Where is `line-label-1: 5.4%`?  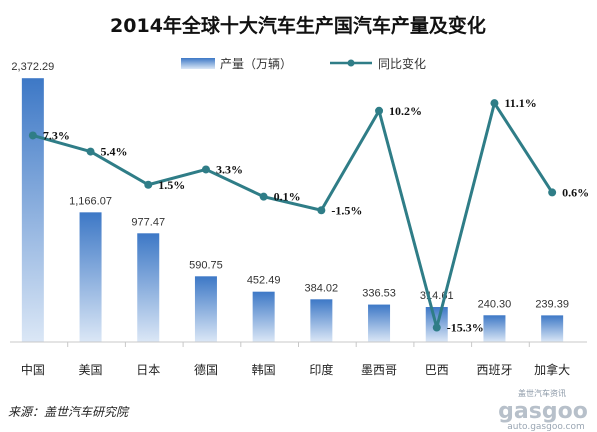 line-label-1: 5.4% is located at coordinates (114, 152).